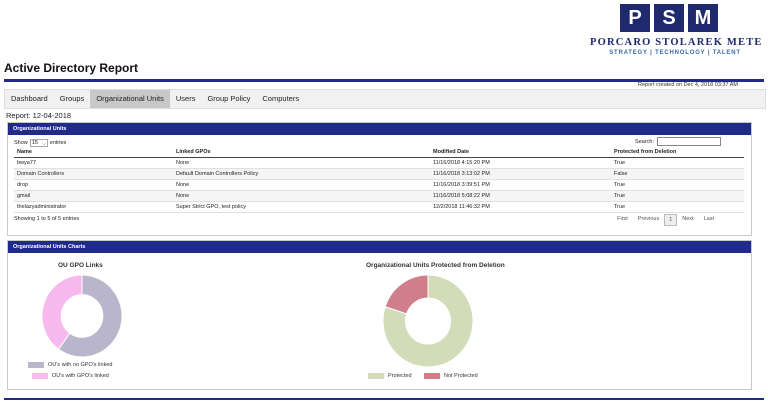 The height and width of the screenshot is (405, 768). Describe the element at coordinates (688, 219) in the screenshot. I see `pager-next: Next` at that location.